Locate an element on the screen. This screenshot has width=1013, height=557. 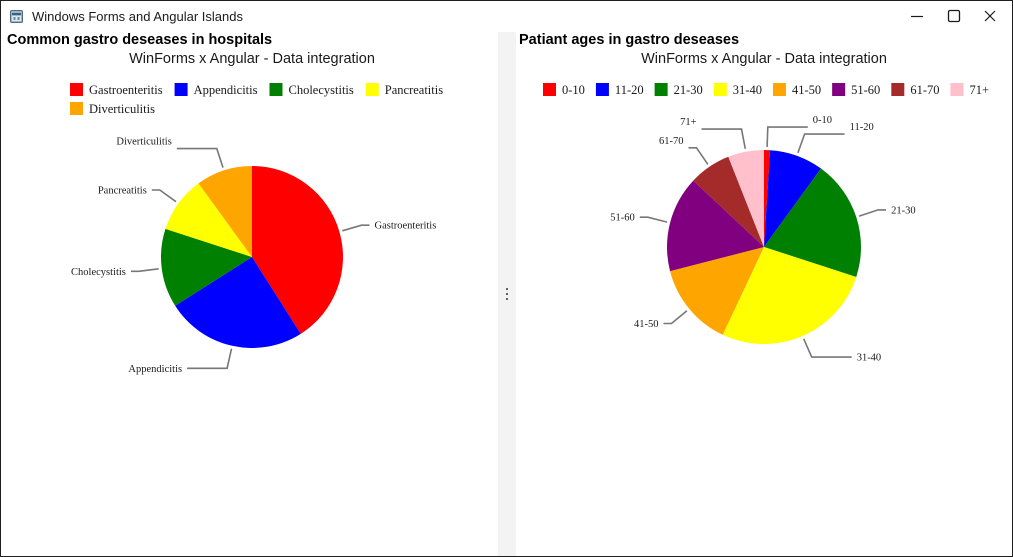
legend-item-pancreatitis: Pancreatitis is located at coordinates (404, 90).